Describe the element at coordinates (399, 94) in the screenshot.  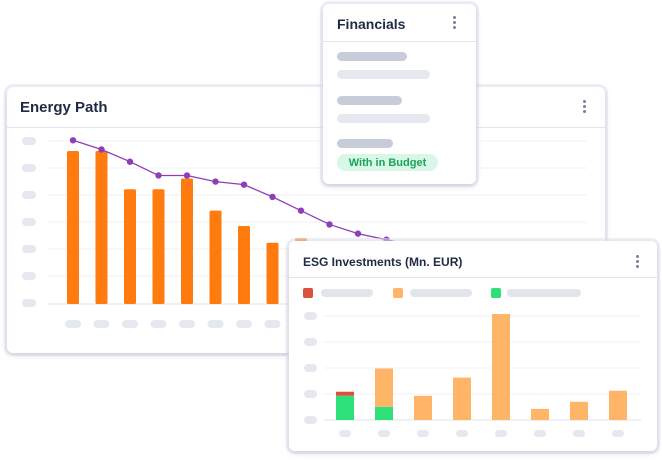
I see `financials-card: Financials With in Budget` at that location.